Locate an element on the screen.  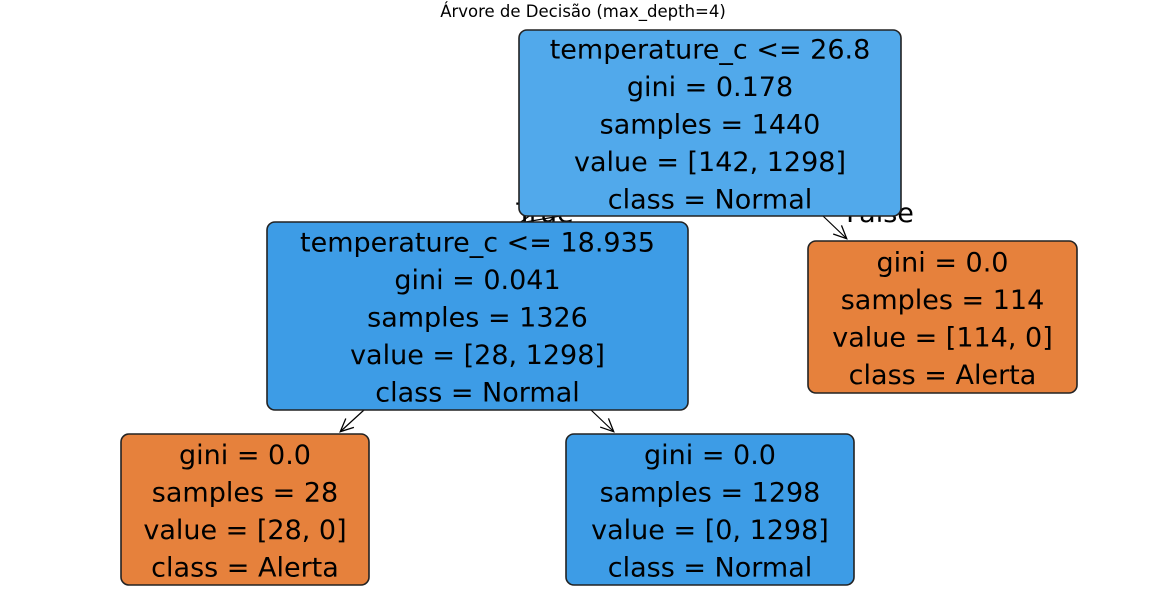
edge-root-right is located at coordinates (835, 227).